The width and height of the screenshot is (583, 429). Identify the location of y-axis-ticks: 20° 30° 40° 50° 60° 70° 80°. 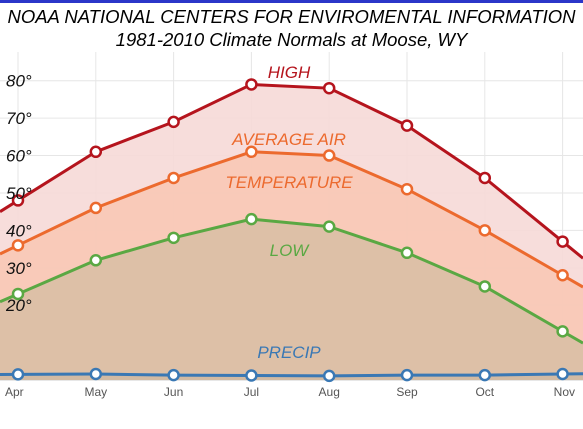
(18, 193).